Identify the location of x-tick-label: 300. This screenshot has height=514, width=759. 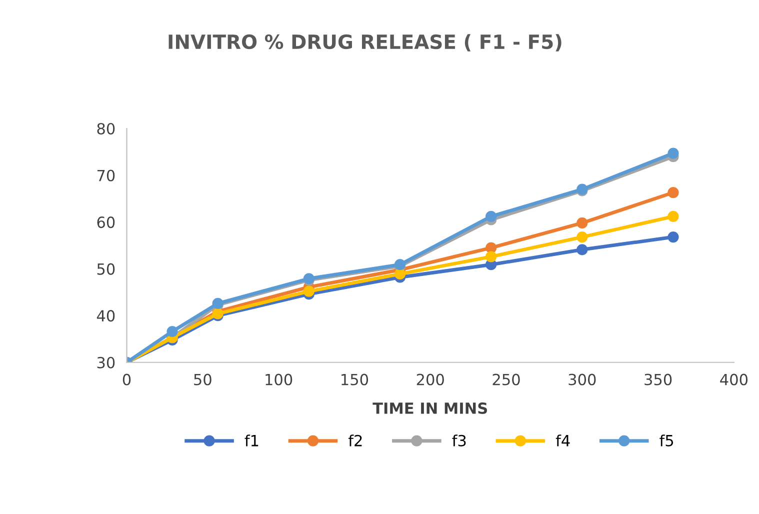
(582, 380).